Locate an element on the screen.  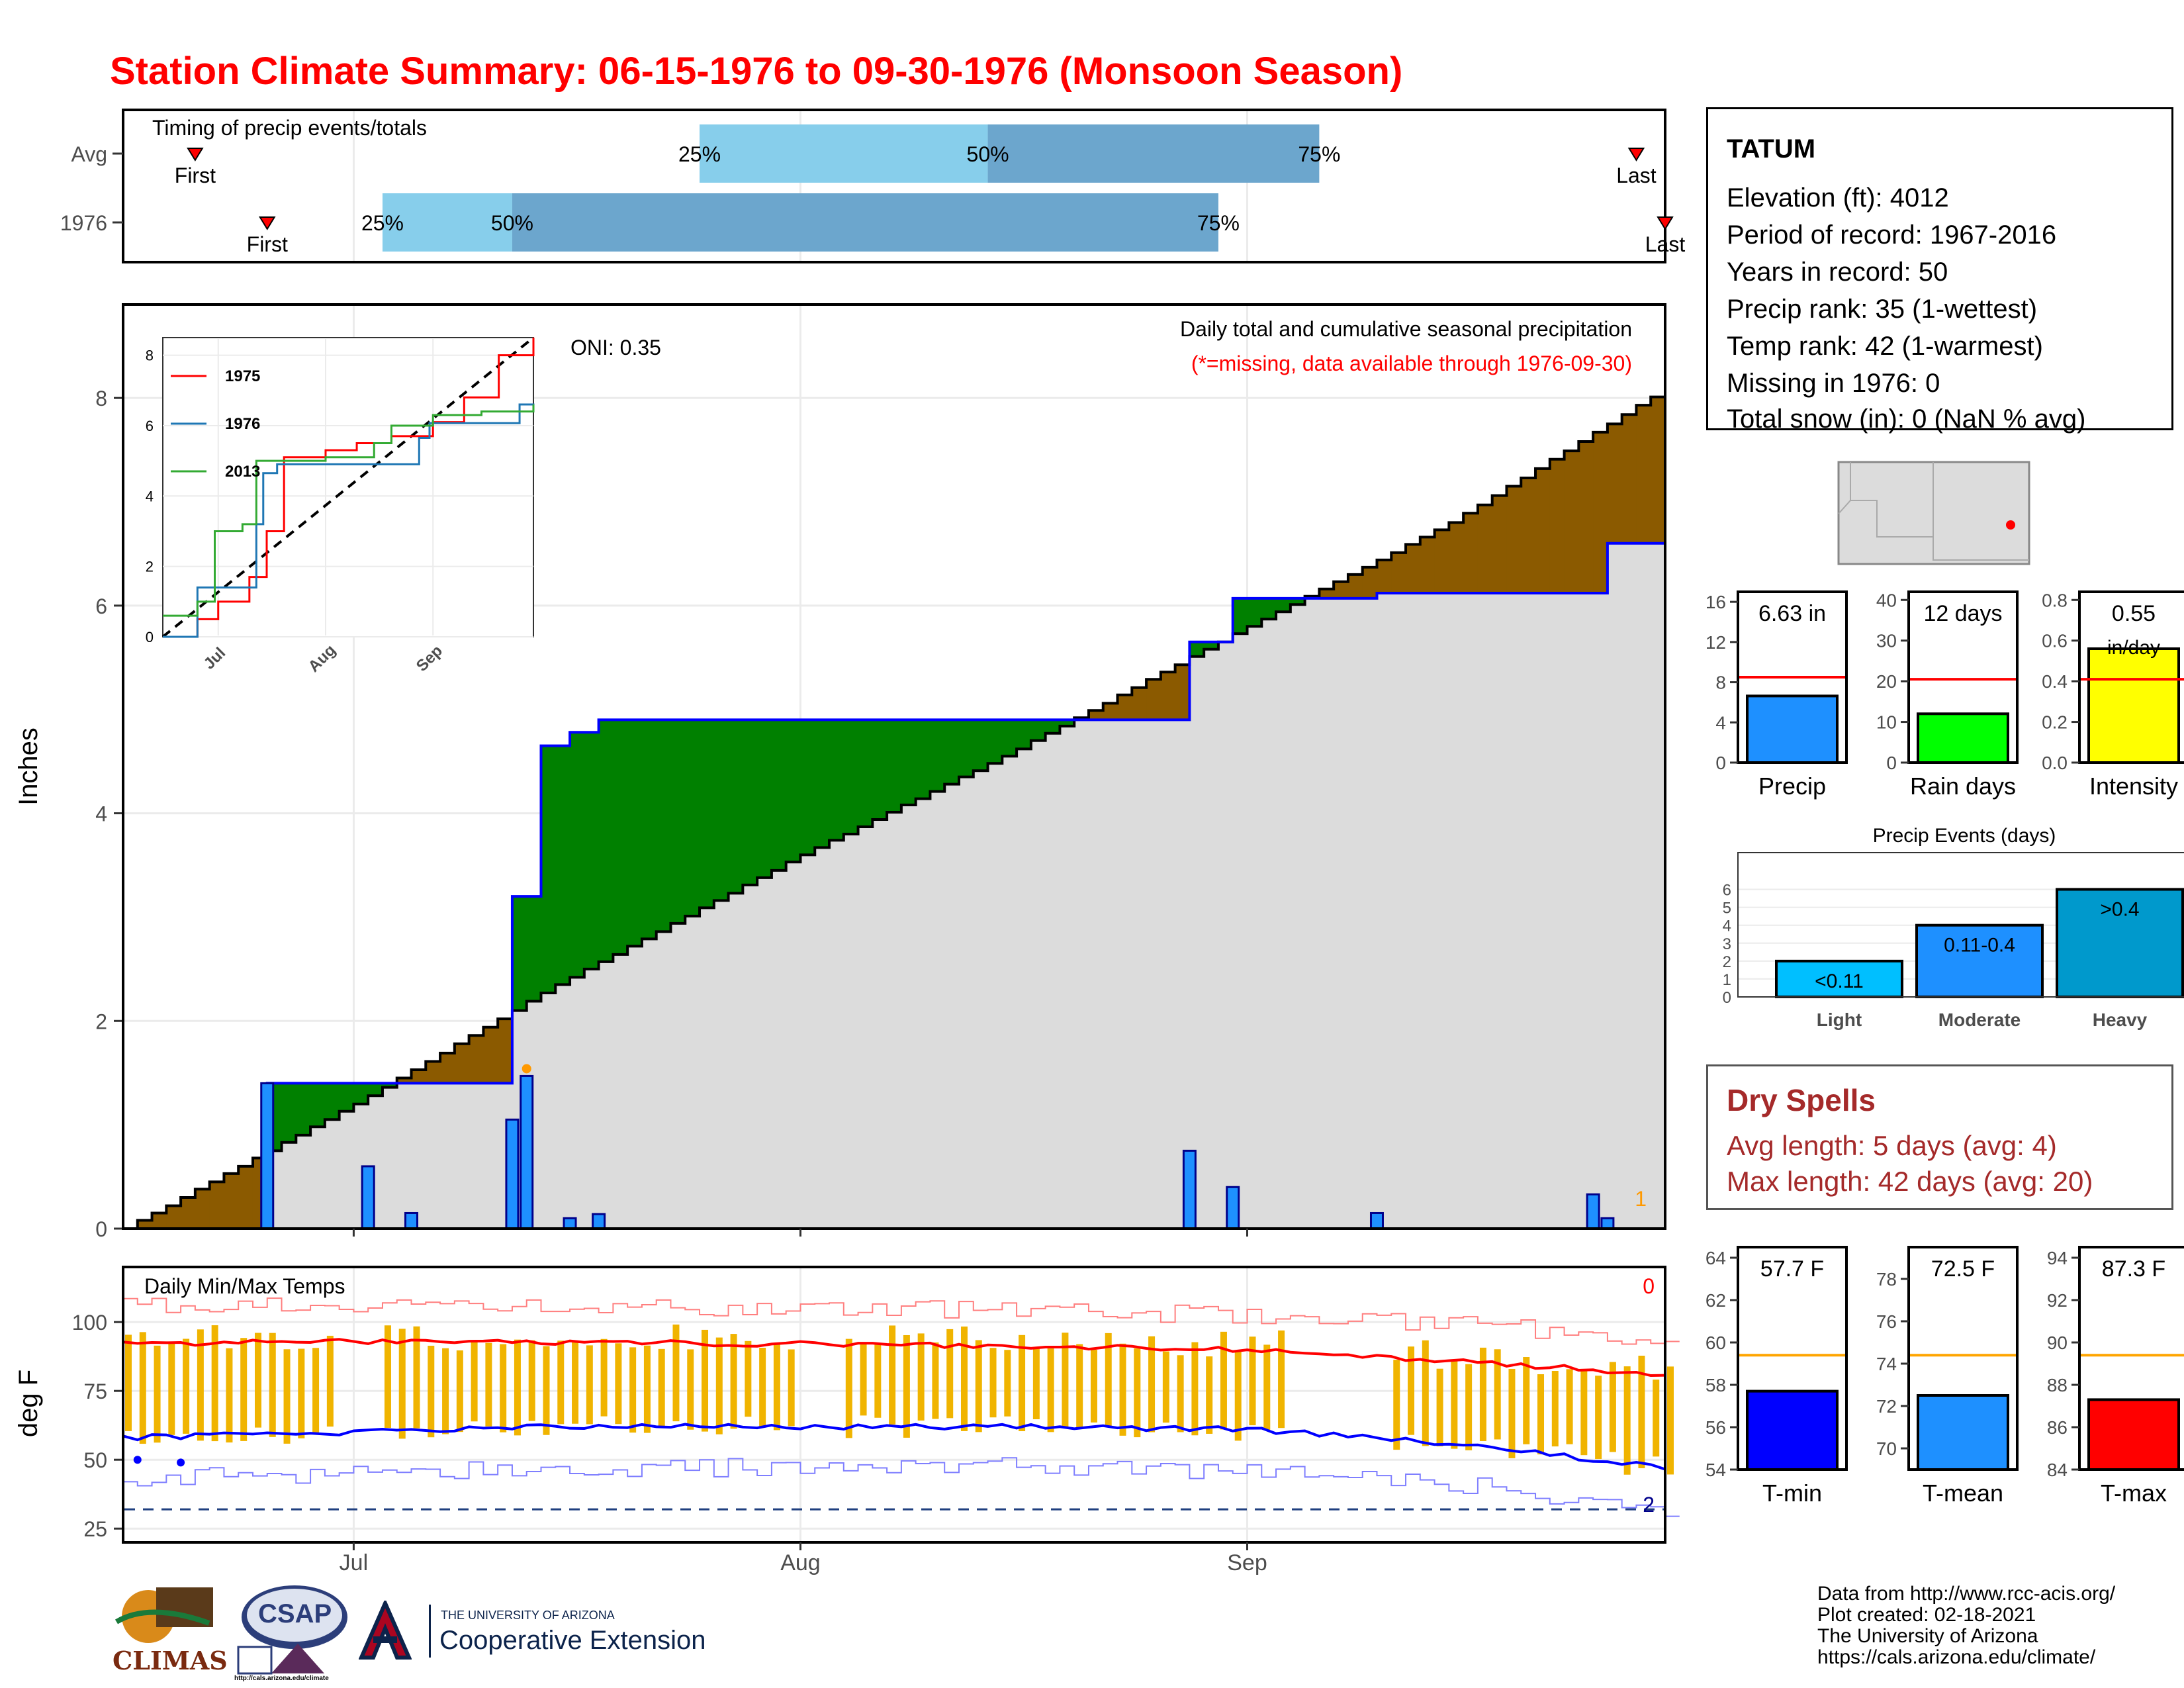
precip-events-category: Light is located at coordinates (1840, 1019).